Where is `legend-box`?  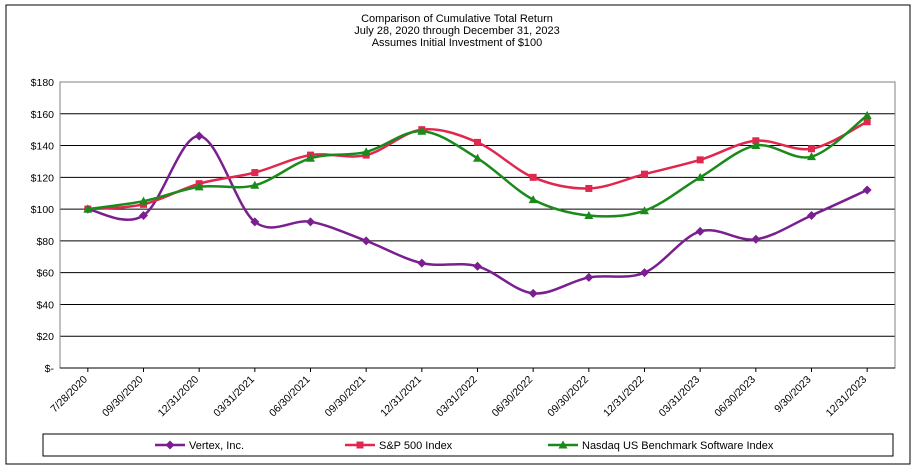 legend-box is located at coordinates (468, 445).